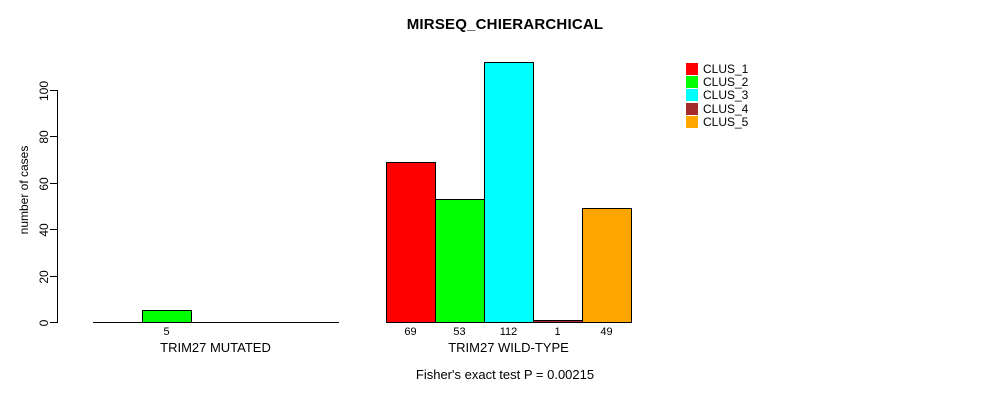  Describe the element at coordinates (508, 332) in the screenshot. I see `bar-value-label: 112` at that location.